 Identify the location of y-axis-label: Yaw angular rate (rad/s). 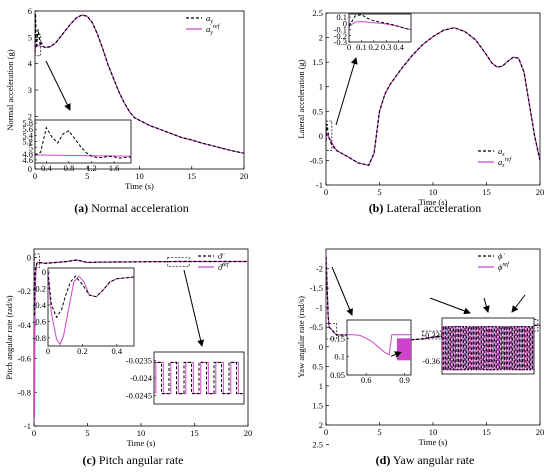
(301, 337).